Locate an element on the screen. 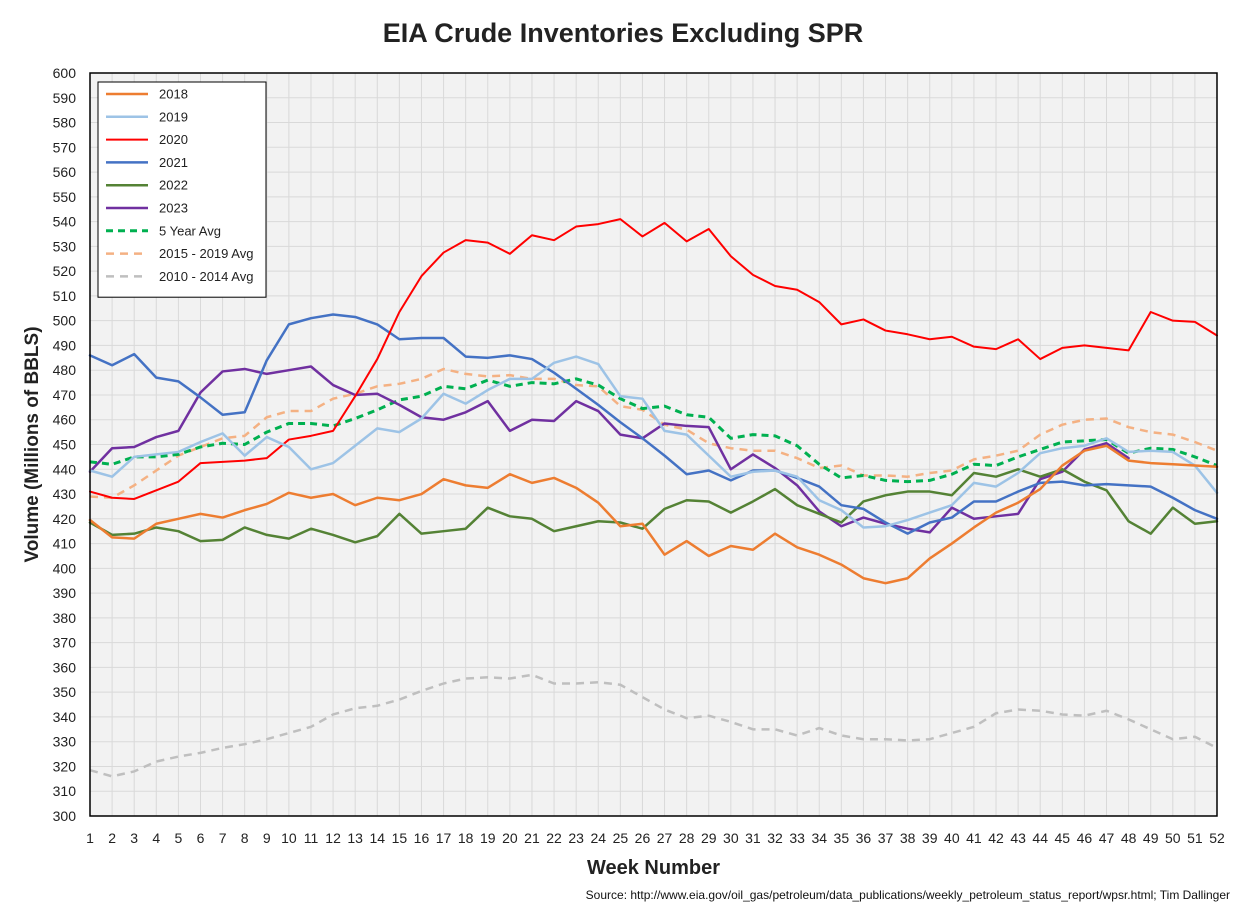 The width and height of the screenshot is (1246, 906). x-tick-label: 4 is located at coordinates (156, 838).